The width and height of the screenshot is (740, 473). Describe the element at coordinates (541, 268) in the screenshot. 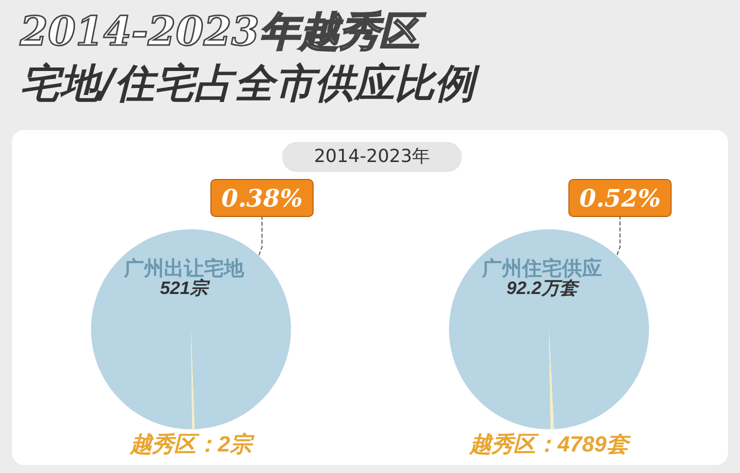

I see `slice-label: 广州住宅供应` at that location.